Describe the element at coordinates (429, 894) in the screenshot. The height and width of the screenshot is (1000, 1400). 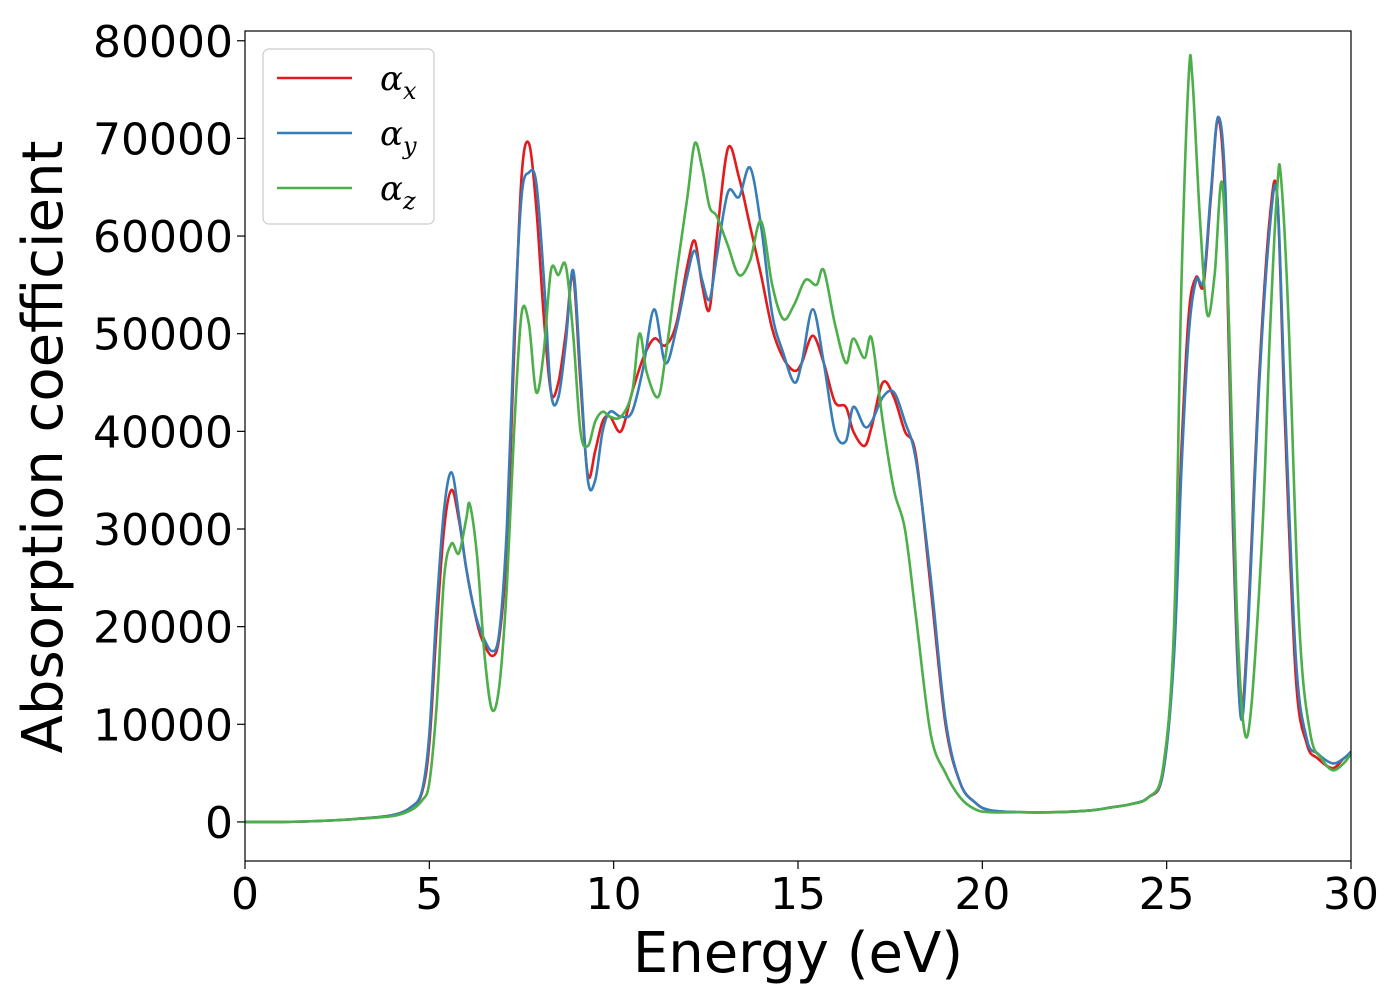
I see `x-tick-label: 5` at that location.